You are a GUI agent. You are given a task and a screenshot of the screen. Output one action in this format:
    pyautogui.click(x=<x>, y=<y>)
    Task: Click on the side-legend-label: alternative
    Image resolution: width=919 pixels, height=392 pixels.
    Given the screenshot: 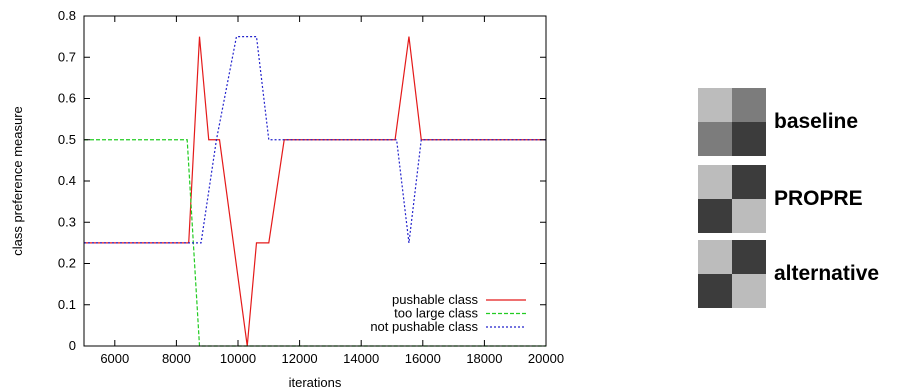 What is the action you would take?
    pyautogui.click(x=827, y=273)
    